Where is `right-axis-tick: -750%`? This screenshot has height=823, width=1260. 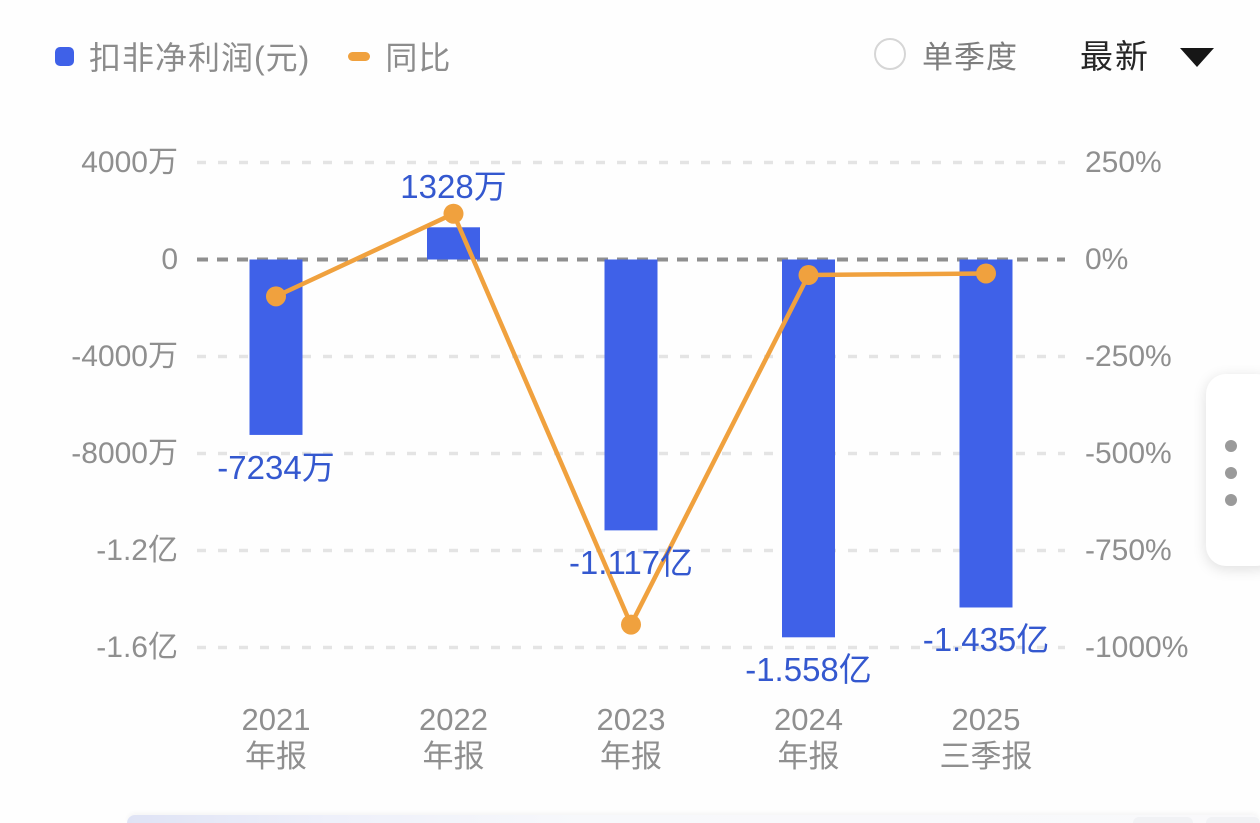
right-axis-tick: -750% is located at coordinates (1128, 550).